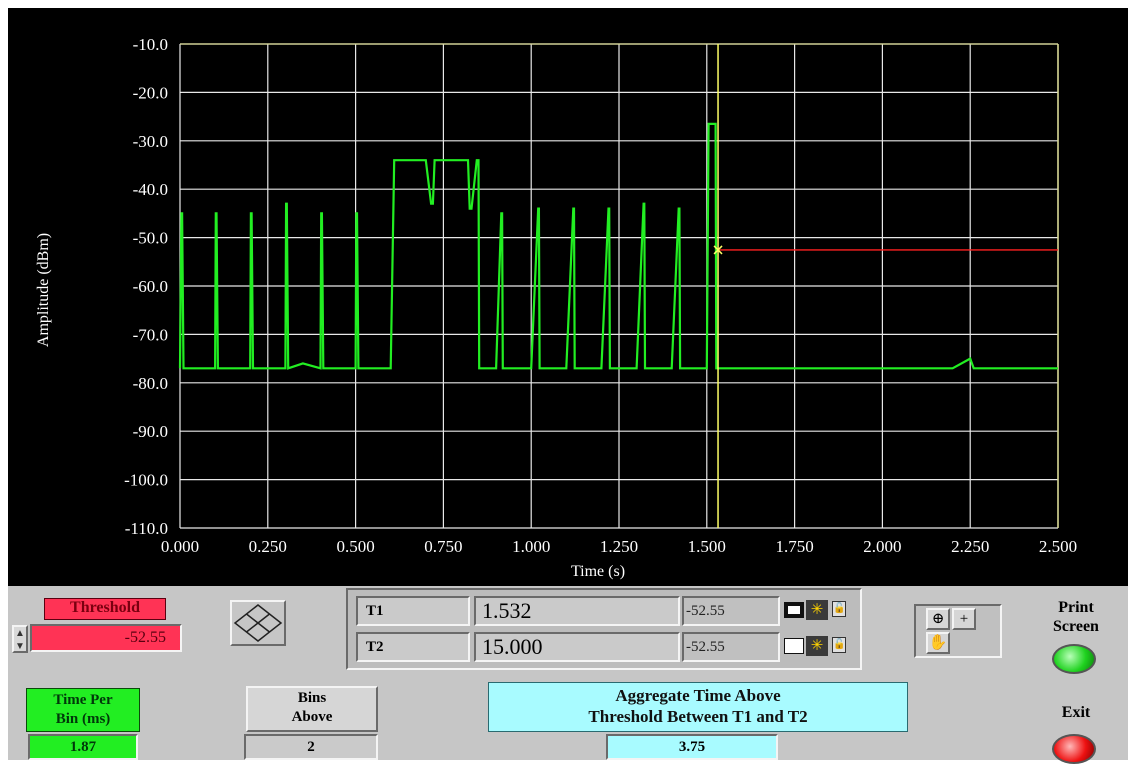  Describe the element at coordinates (718, 250) in the screenshot. I see `cursor-marker` at that location.